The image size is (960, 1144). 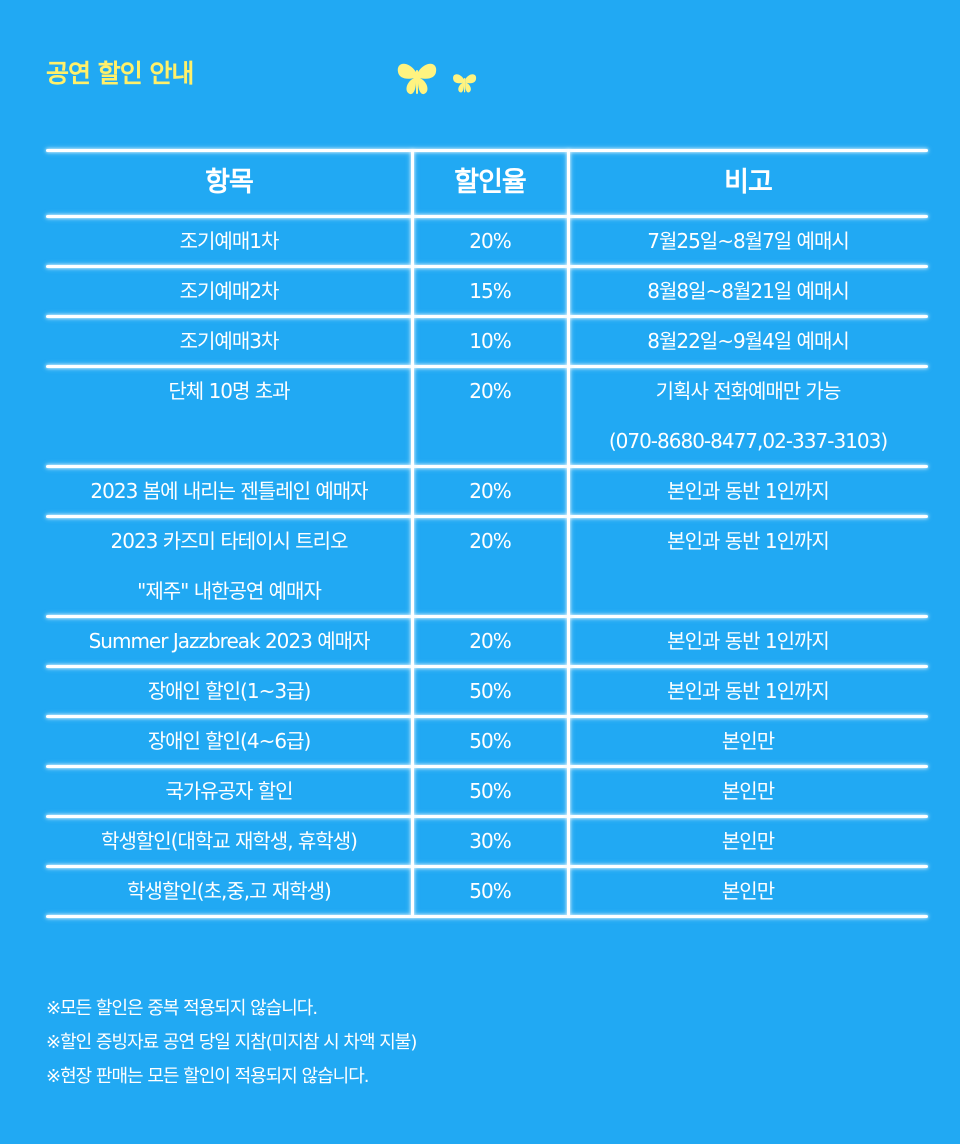 I want to click on note-text: 7월25일~8월7일 예매시, so click(x=748, y=241).